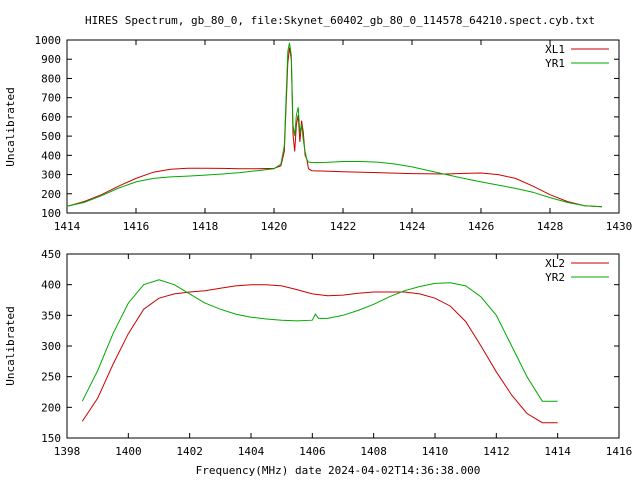 This screenshot has height=480, width=640. Describe the element at coordinates (51, 136) in the screenshot. I see `y-tick-label: 500` at that location.